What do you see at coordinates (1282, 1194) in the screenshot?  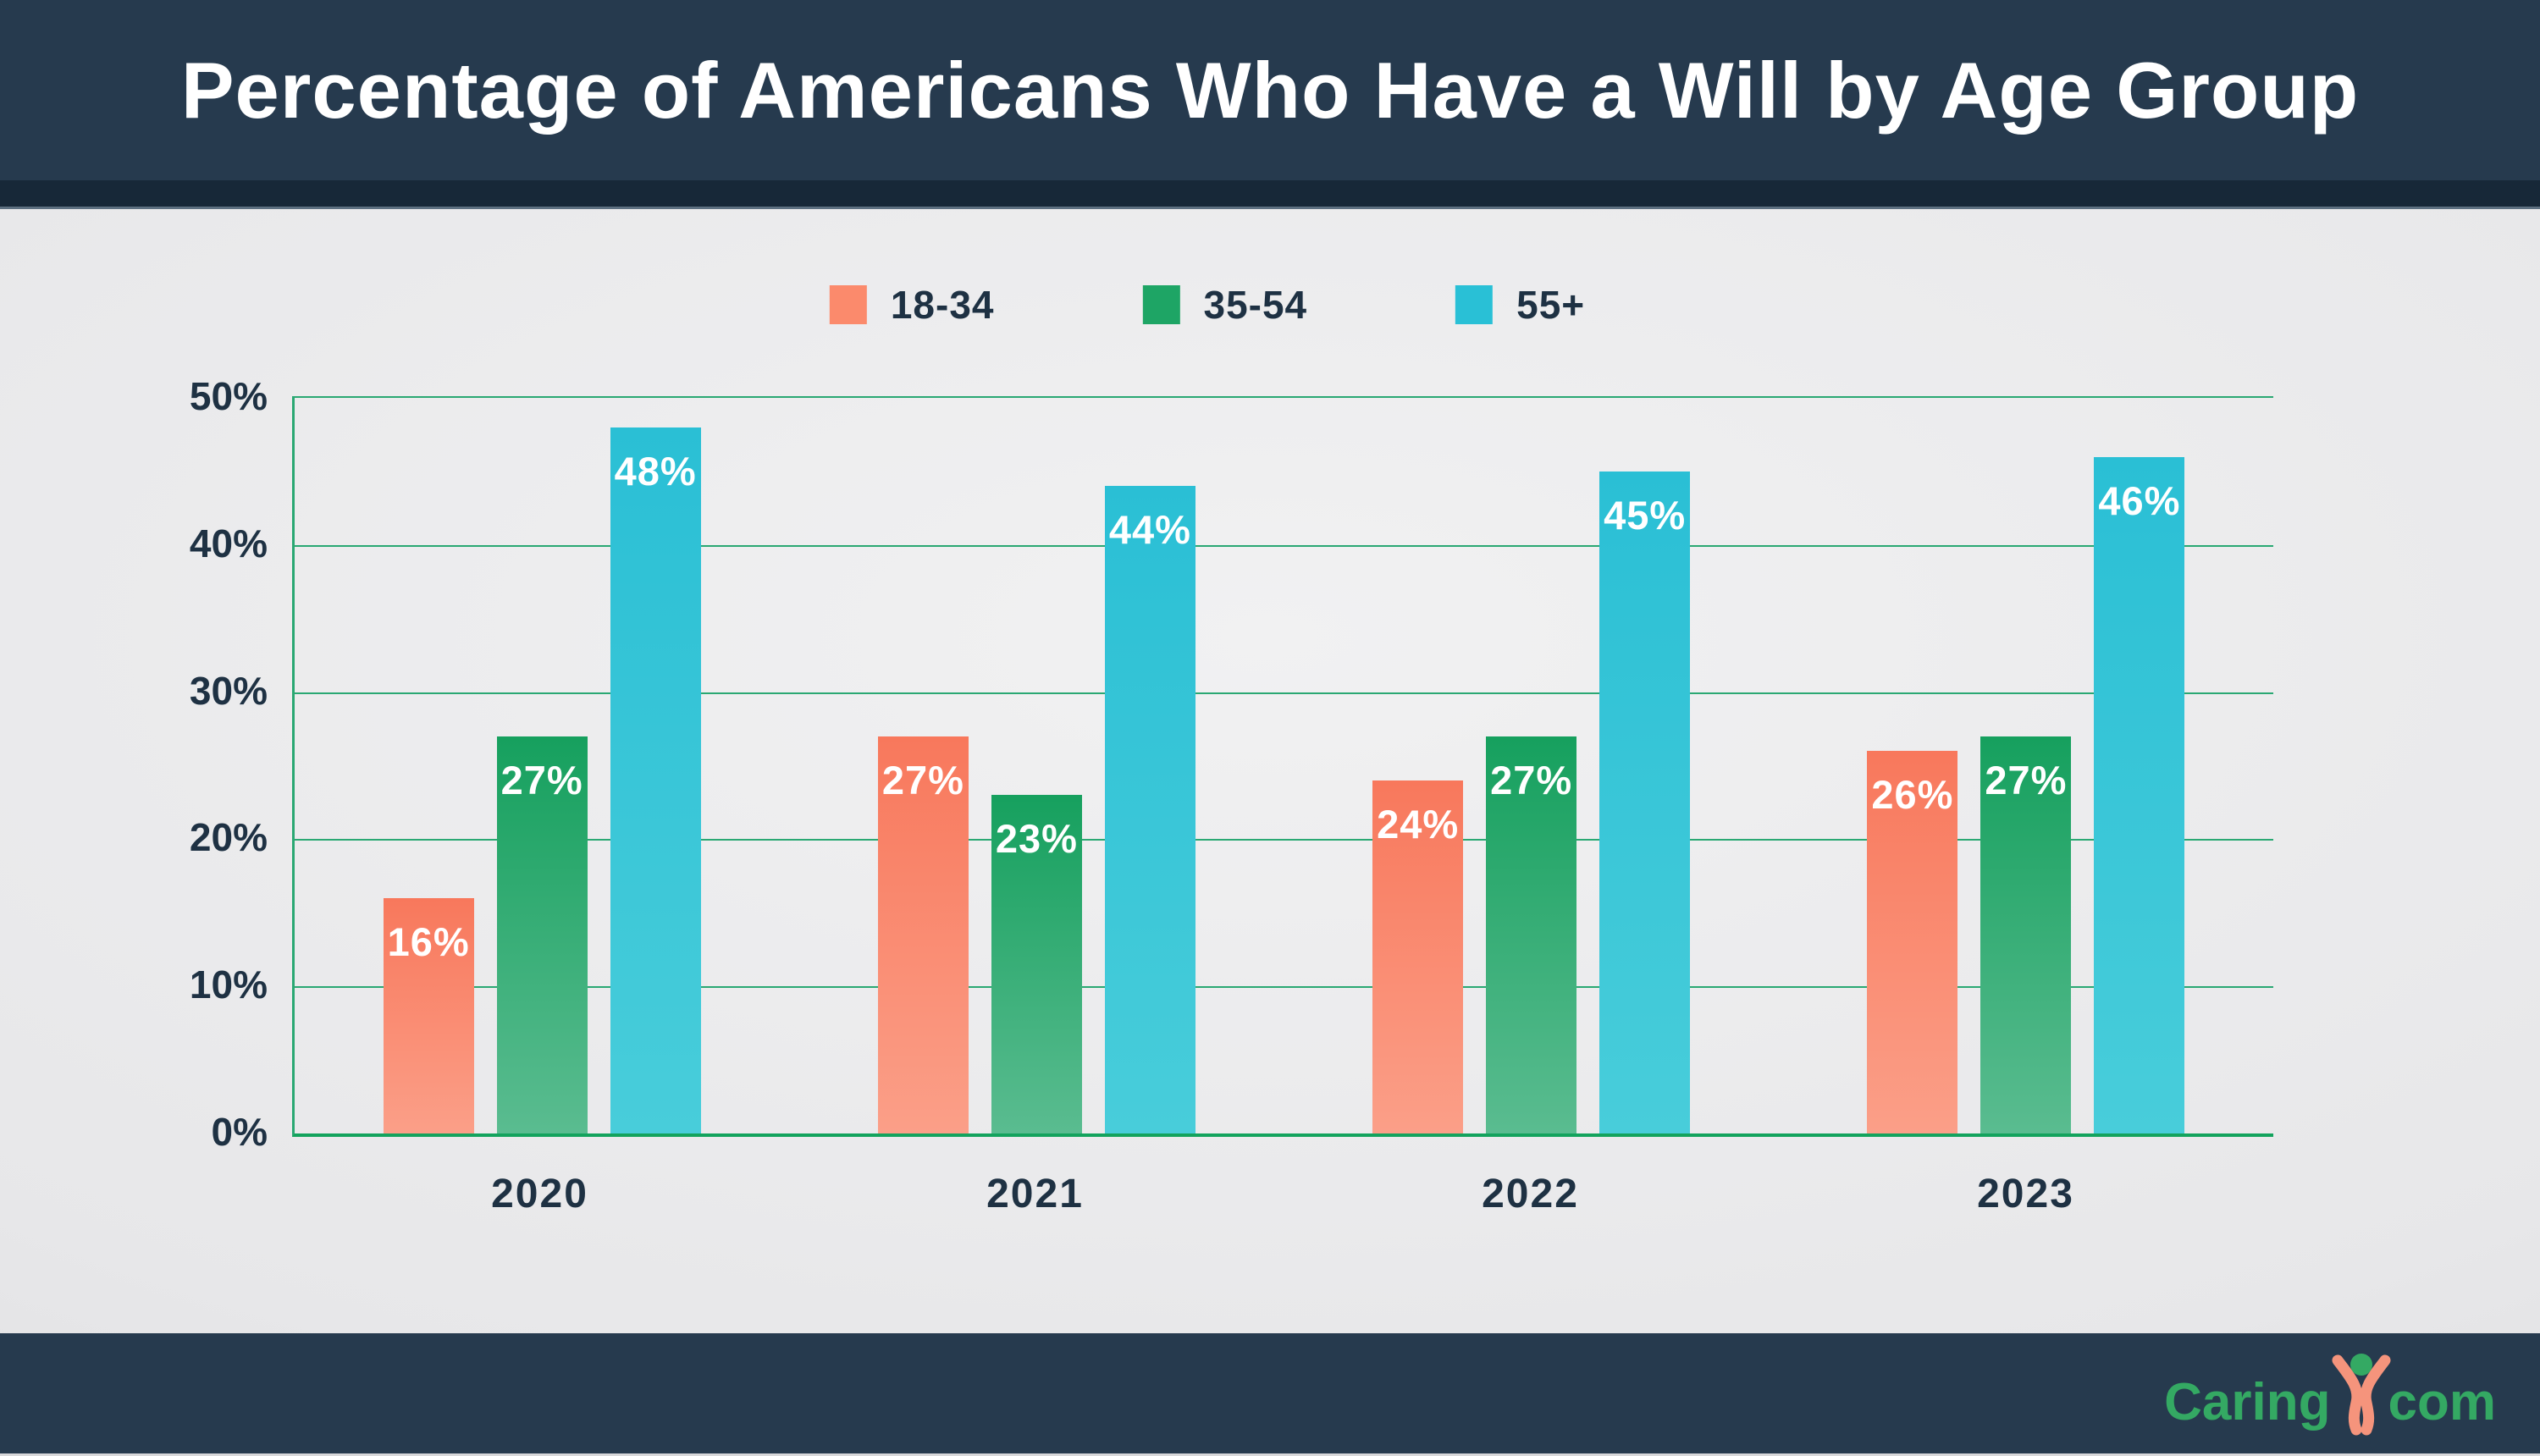 I see `x-axis-labels: 2020 2021 2022 2023` at bounding box center [1282, 1194].